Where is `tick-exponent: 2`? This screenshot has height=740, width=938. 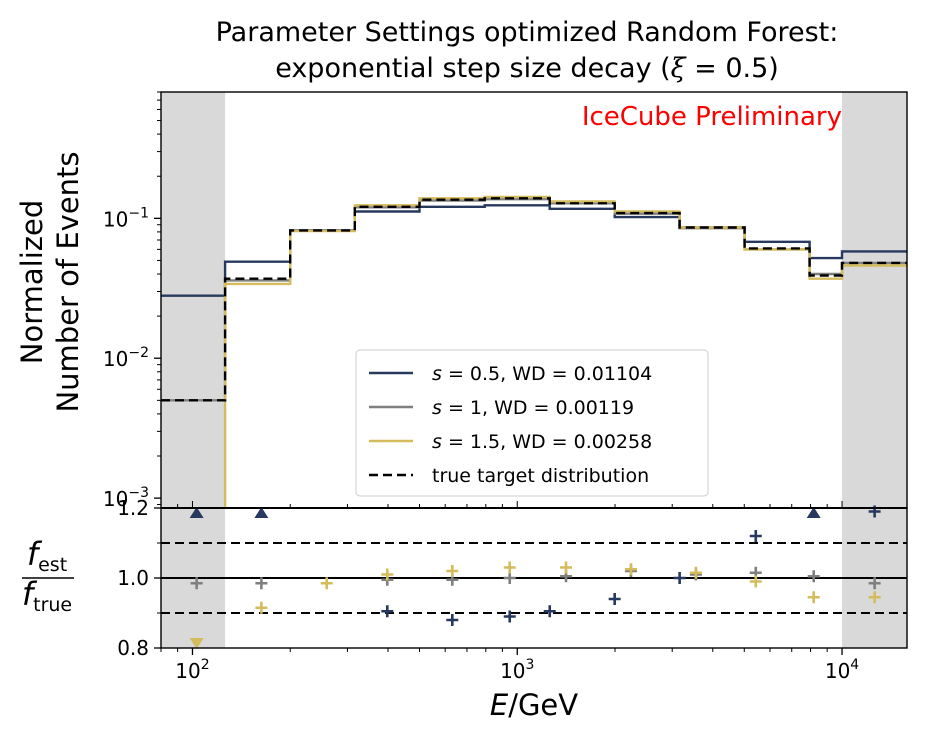 tick-exponent: 2 is located at coordinates (205, 665).